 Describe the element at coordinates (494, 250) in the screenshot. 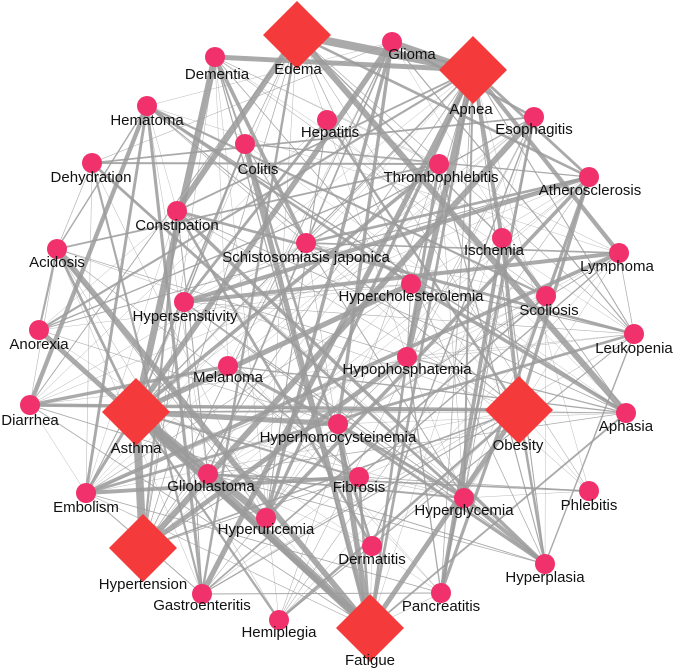

I see `node-label: Ischemia` at that location.